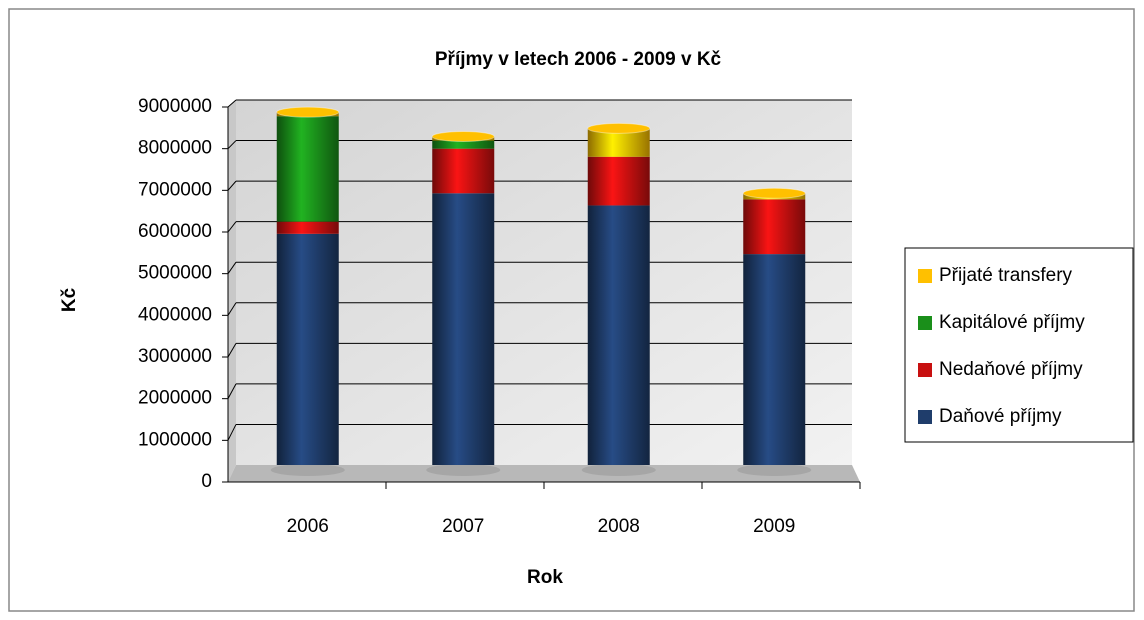  I want to click on y-tick-label: 9000000, so click(175, 106).